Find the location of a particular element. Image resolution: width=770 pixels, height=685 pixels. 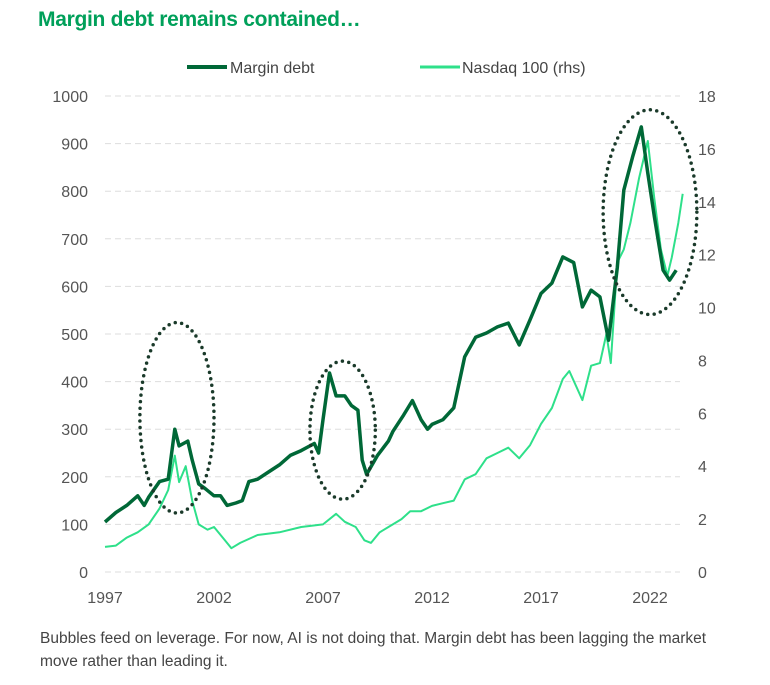

left-axis-ticks: 0 100 200 300 400 500 600 700 800 900 1000 is located at coordinates (70, 335).